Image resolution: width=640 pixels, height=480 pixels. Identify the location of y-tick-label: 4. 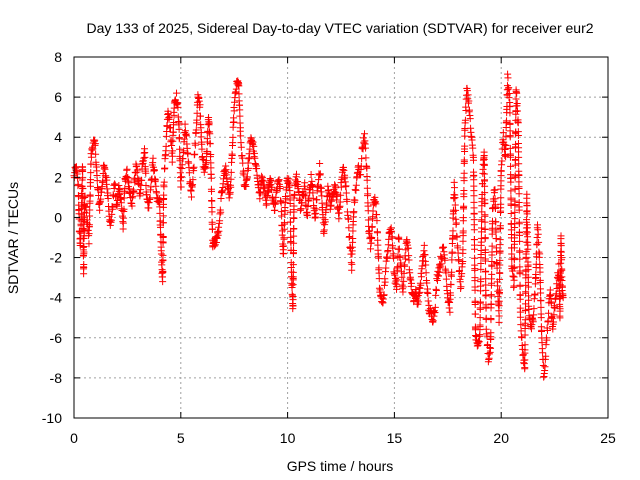
(58, 137).